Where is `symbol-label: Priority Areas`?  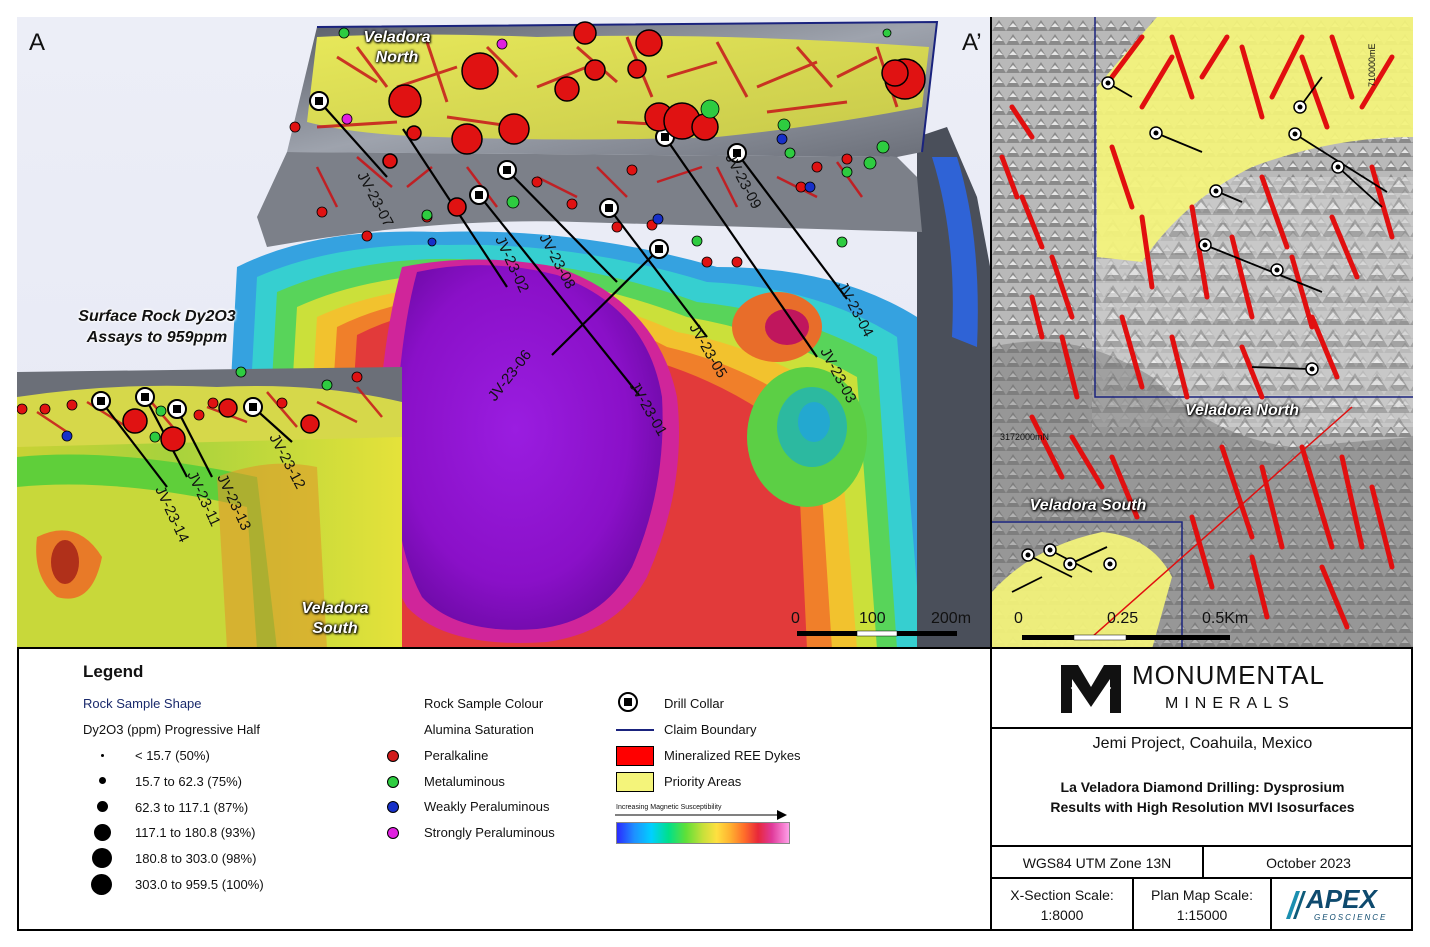 symbol-label: Priority Areas is located at coordinates (703, 781).